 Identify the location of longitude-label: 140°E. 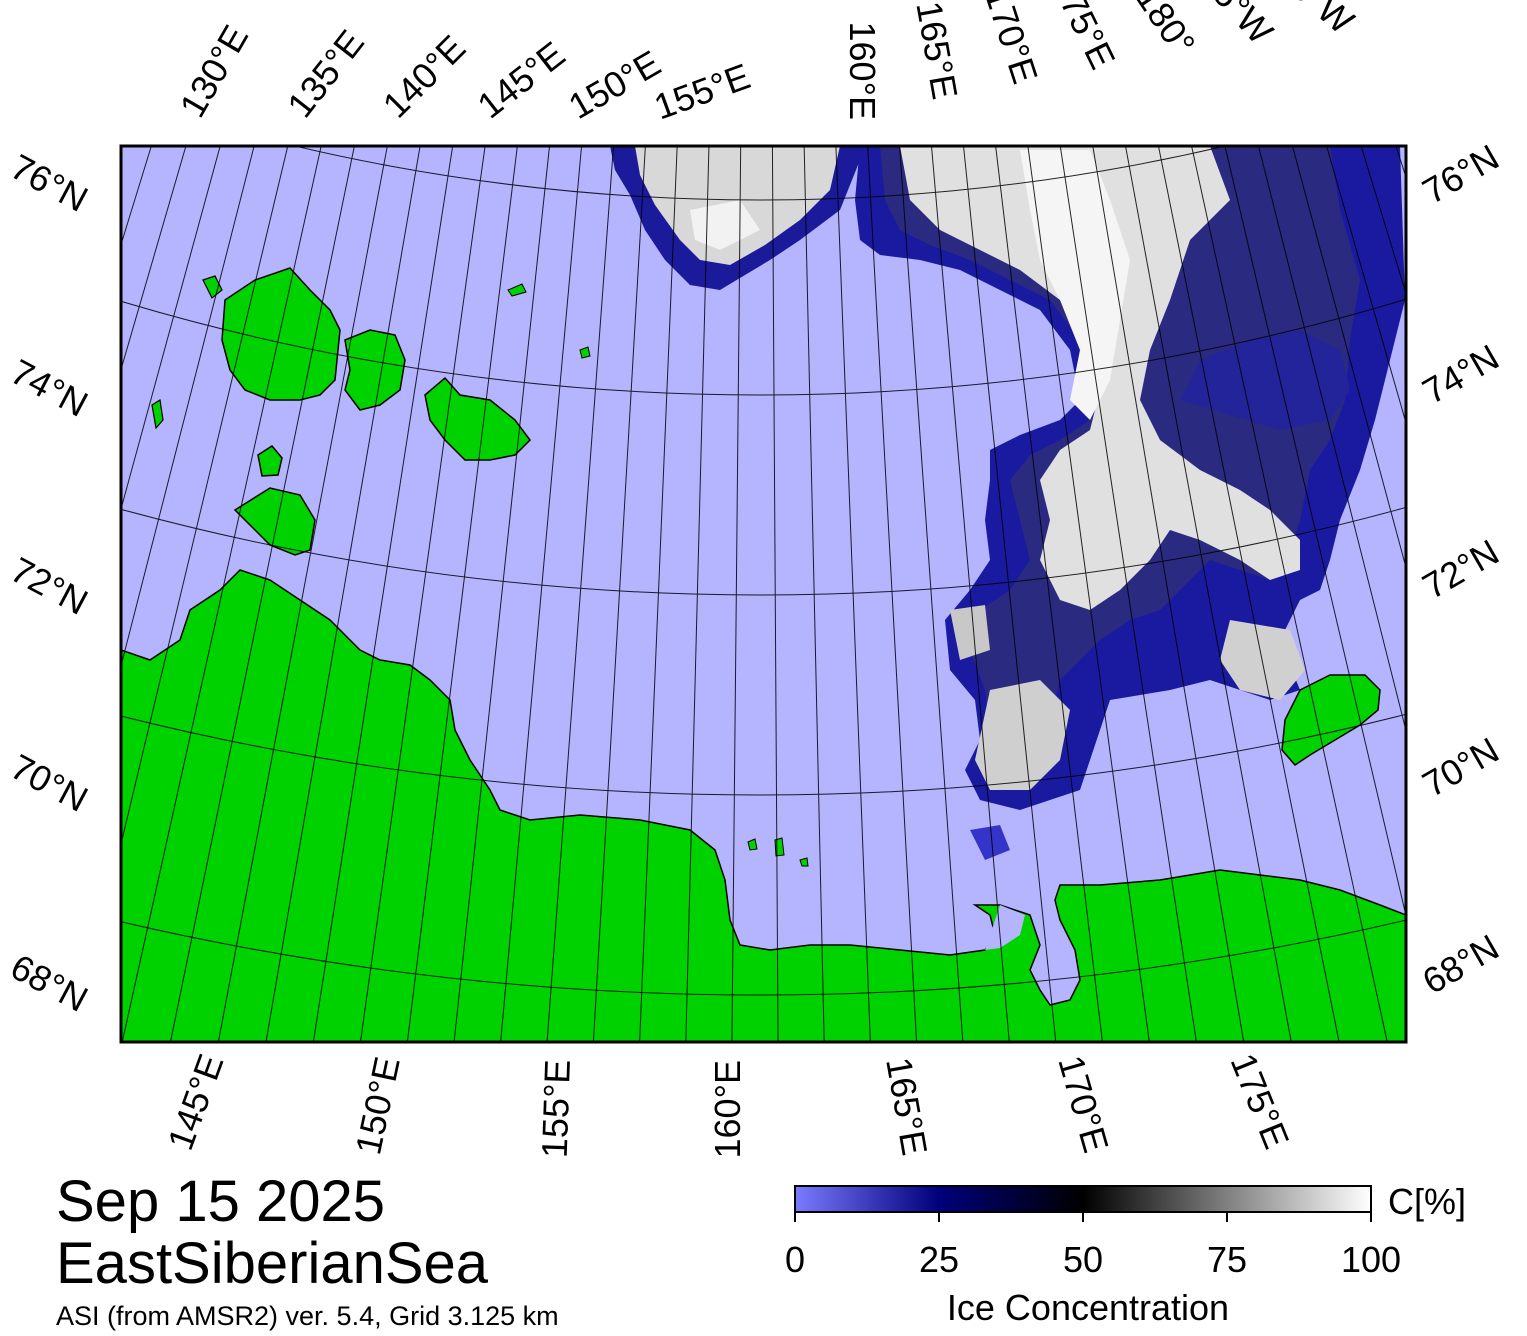
(424, 76).